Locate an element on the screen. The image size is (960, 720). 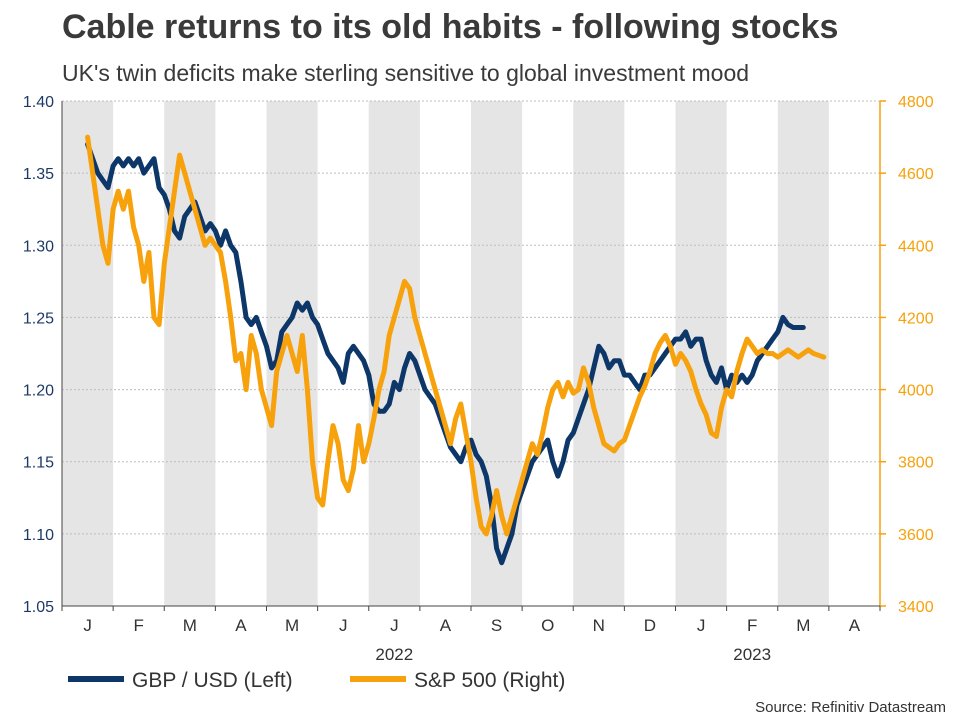
month-label: D is located at coordinates (650, 625).